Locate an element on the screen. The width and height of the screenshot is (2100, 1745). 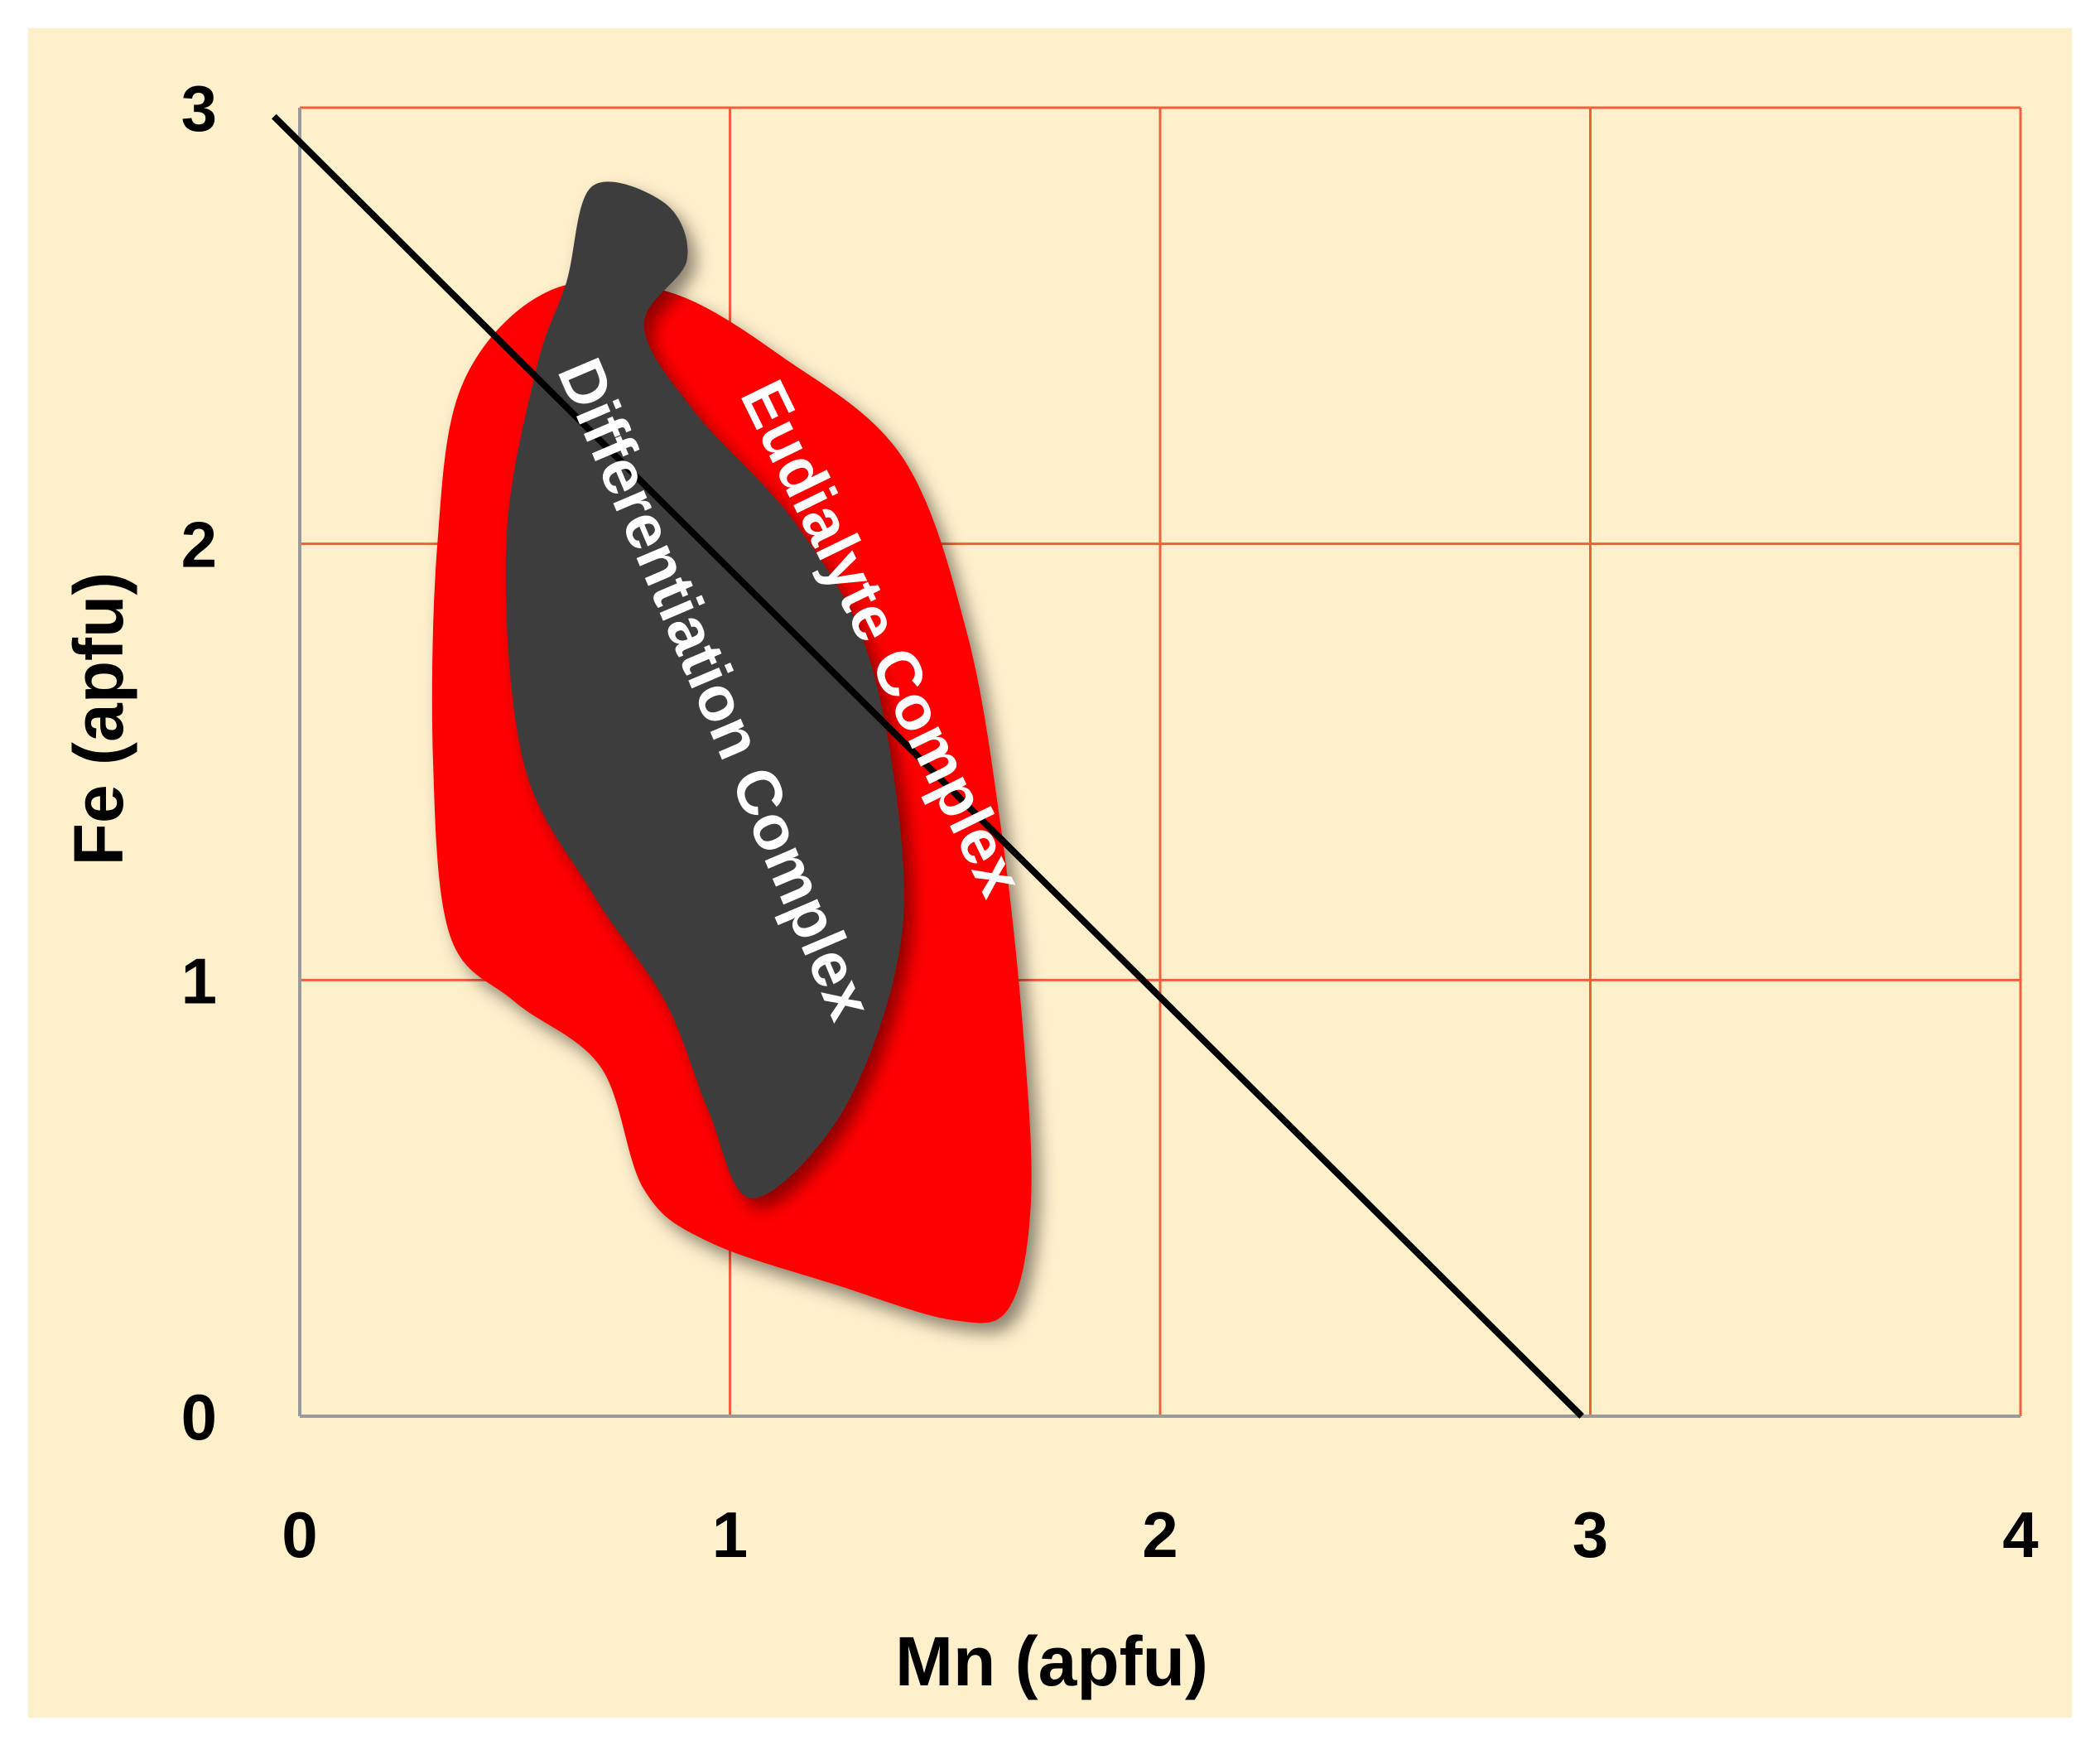
y-tick-label: 0 is located at coordinates (199, 1417).